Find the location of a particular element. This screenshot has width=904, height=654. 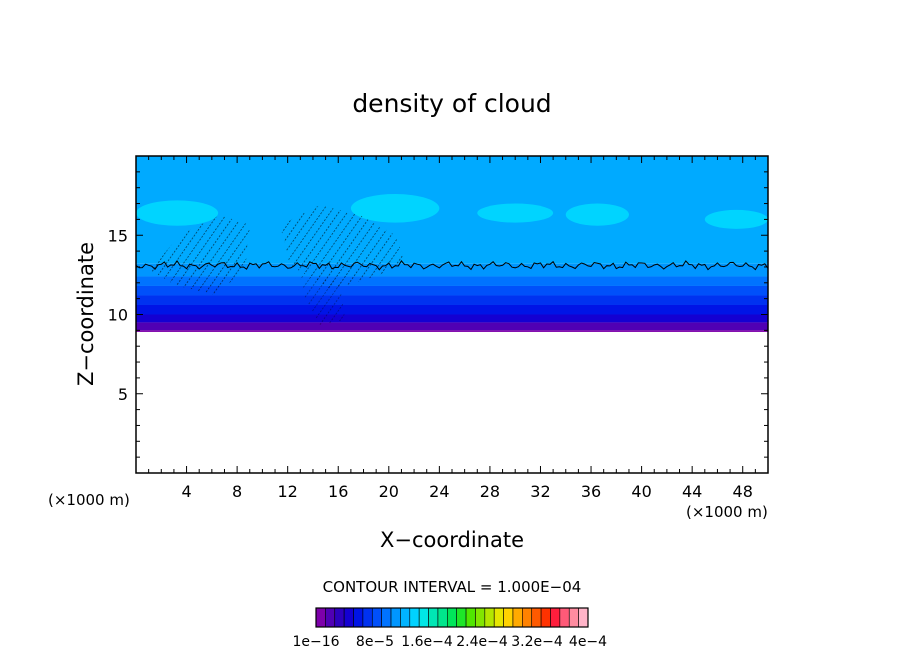

y-tick-label: 15 is located at coordinates (118, 235).